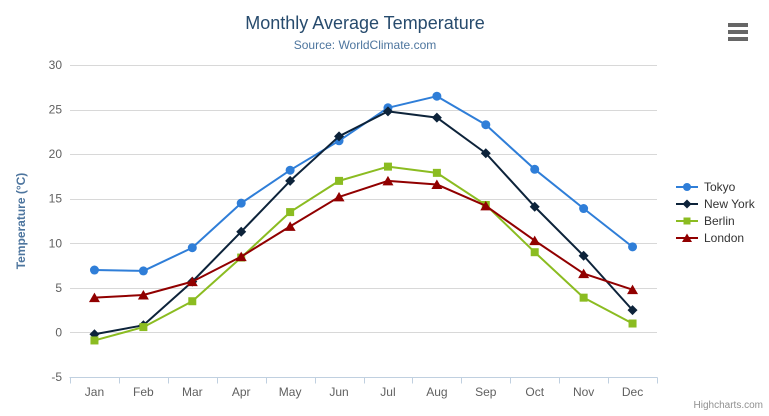 The height and width of the screenshot is (416, 769). I want to click on data-point-berlin-May, so click(290, 212).